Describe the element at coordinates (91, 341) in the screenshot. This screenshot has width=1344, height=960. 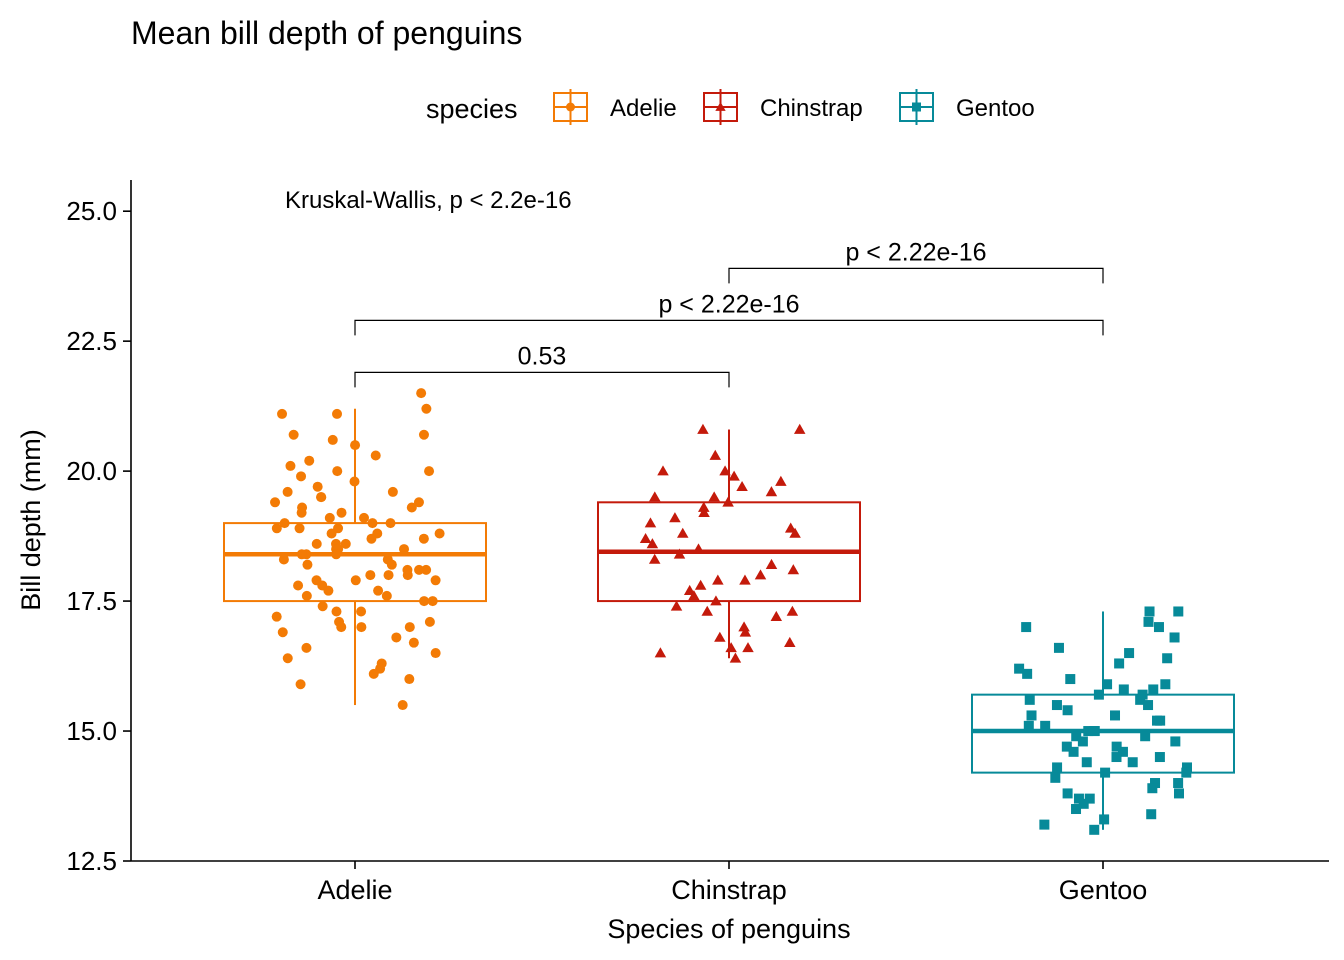
I see `y-tick-label: 22.5` at that location.